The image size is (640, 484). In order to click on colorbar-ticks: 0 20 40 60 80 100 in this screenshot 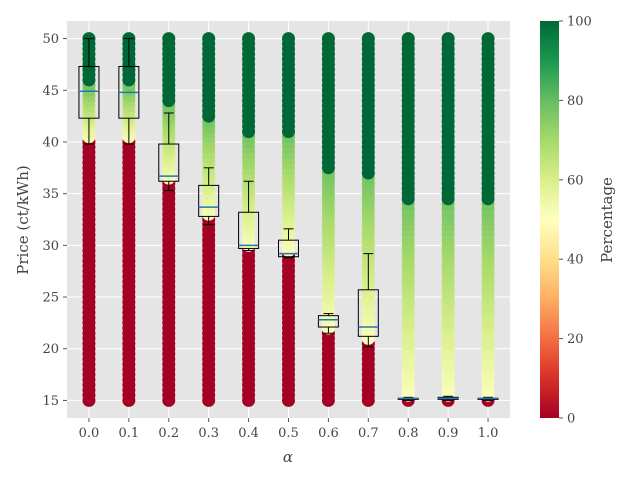, I will do `click(575, 221)`.